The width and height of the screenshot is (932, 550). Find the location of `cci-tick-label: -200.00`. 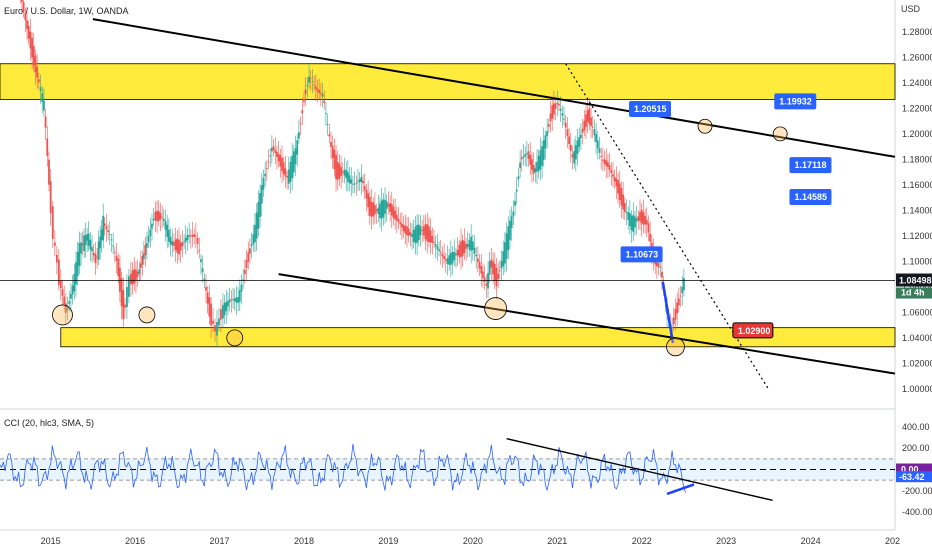

cci-tick-label: -200.00 is located at coordinates (917, 491).